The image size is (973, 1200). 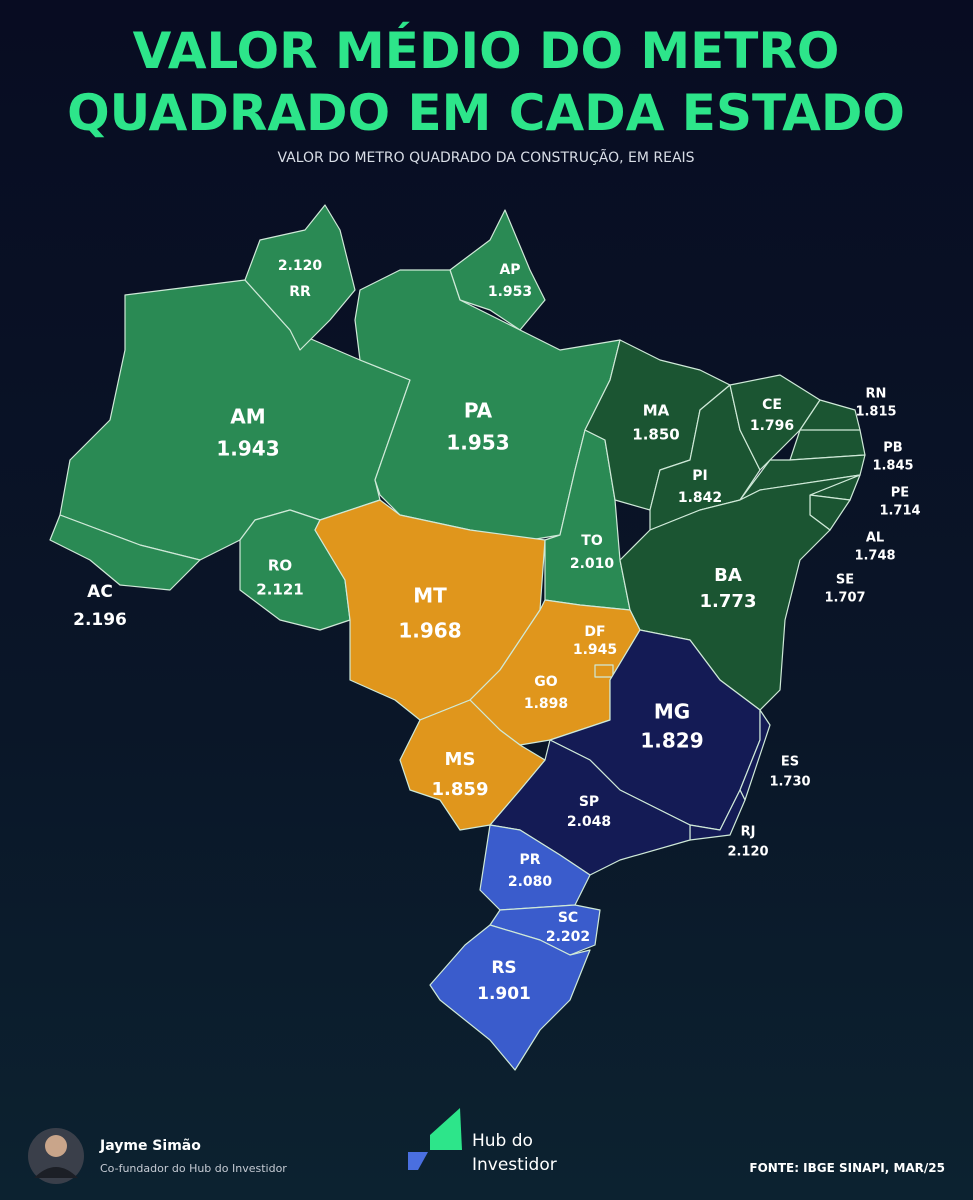 What do you see at coordinates (503, 968) in the screenshot?
I see `state-code: RS` at bounding box center [503, 968].